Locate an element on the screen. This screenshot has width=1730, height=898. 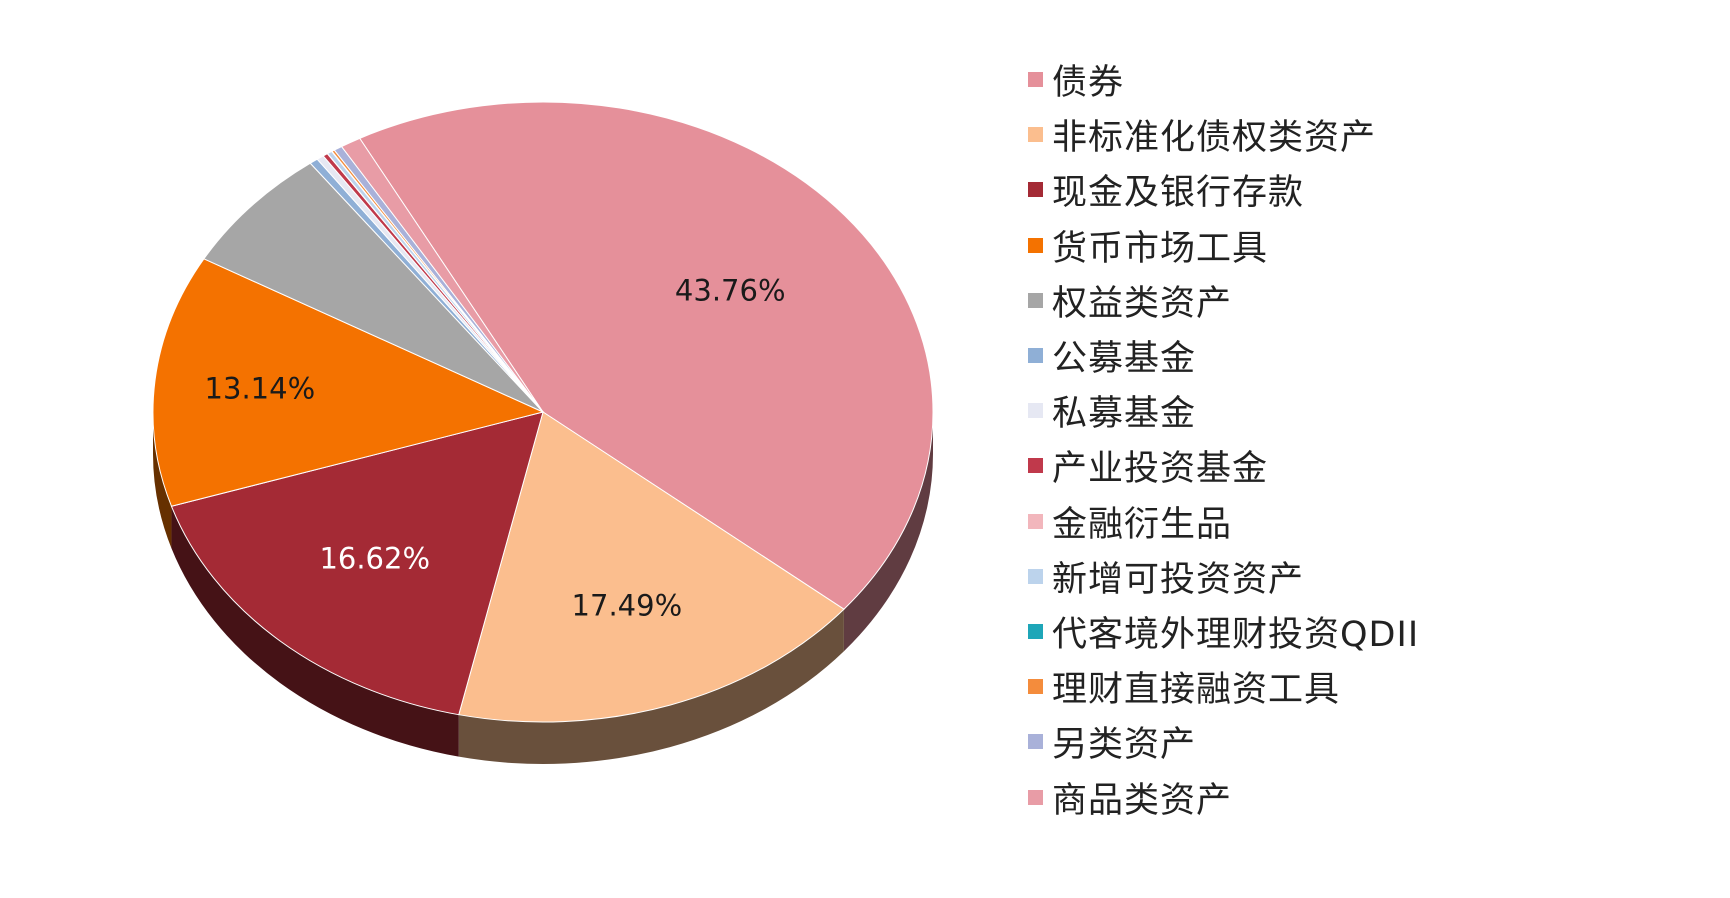
legend-label: 公募基金 is located at coordinates (1124, 359).